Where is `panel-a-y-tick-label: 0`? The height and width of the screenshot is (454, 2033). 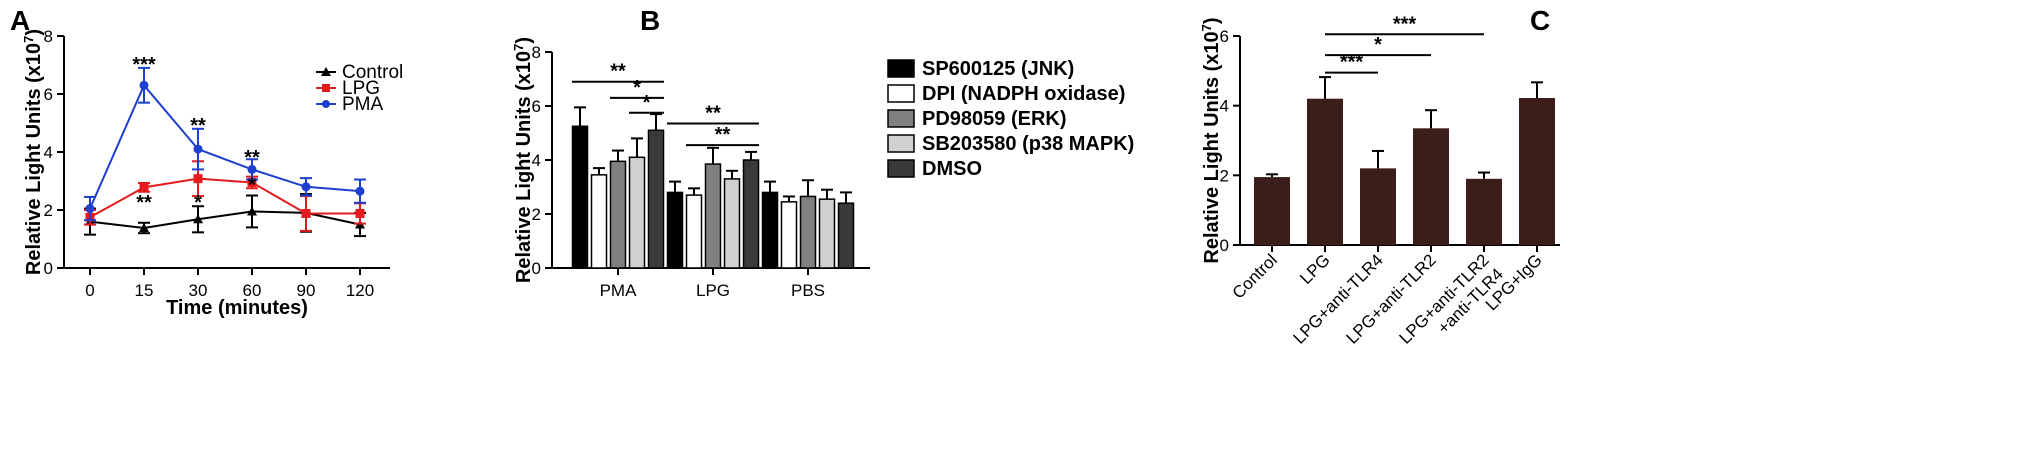
panel-a-y-tick-label: 0 is located at coordinates (48, 268).